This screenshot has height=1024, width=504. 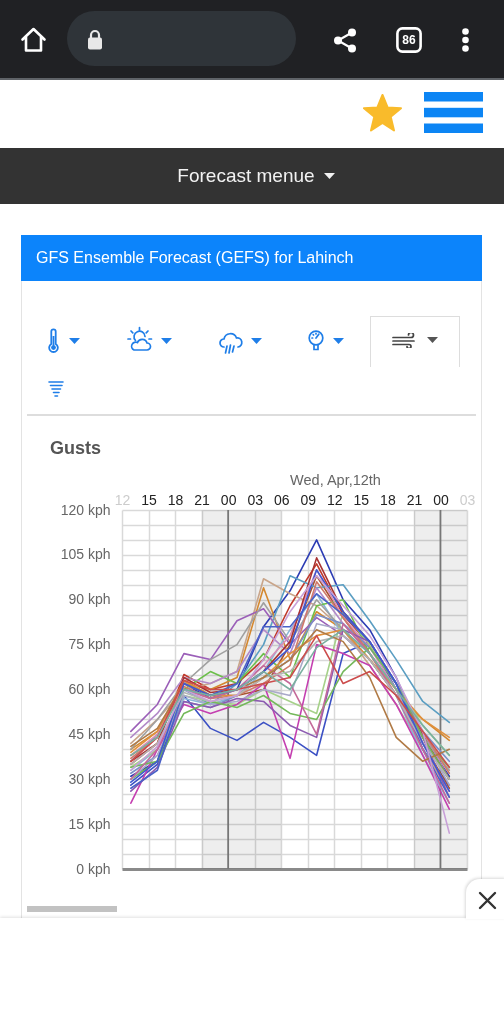 What do you see at coordinates (195, 258) in the screenshot?
I see `chart-title: GFS Ensemble Forecast (GEFS) for Lahinch` at bounding box center [195, 258].